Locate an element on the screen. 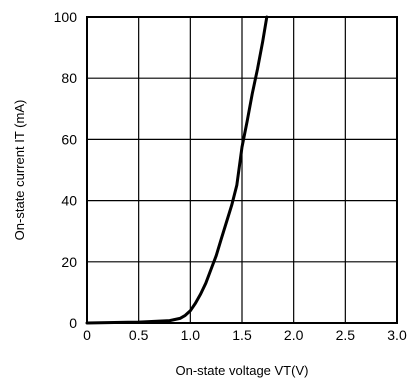 The width and height of the screenshot is (410, 388). x-tick-label: 3.0 is located at coordinates (397, 335).